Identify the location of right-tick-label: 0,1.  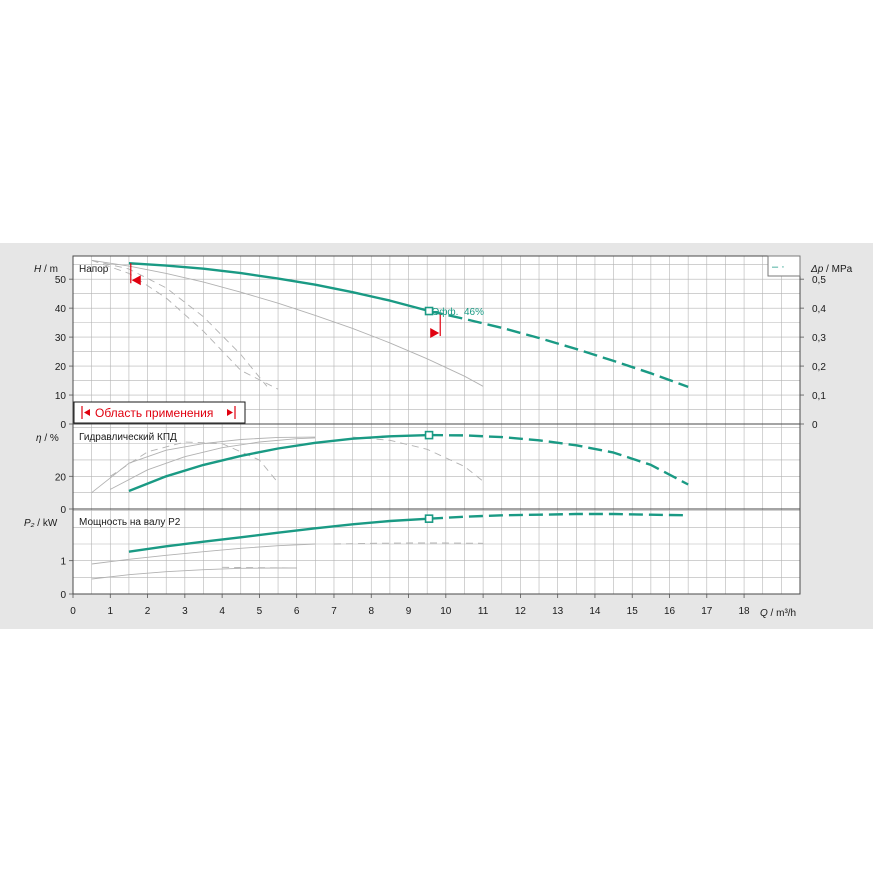
(819, 396).